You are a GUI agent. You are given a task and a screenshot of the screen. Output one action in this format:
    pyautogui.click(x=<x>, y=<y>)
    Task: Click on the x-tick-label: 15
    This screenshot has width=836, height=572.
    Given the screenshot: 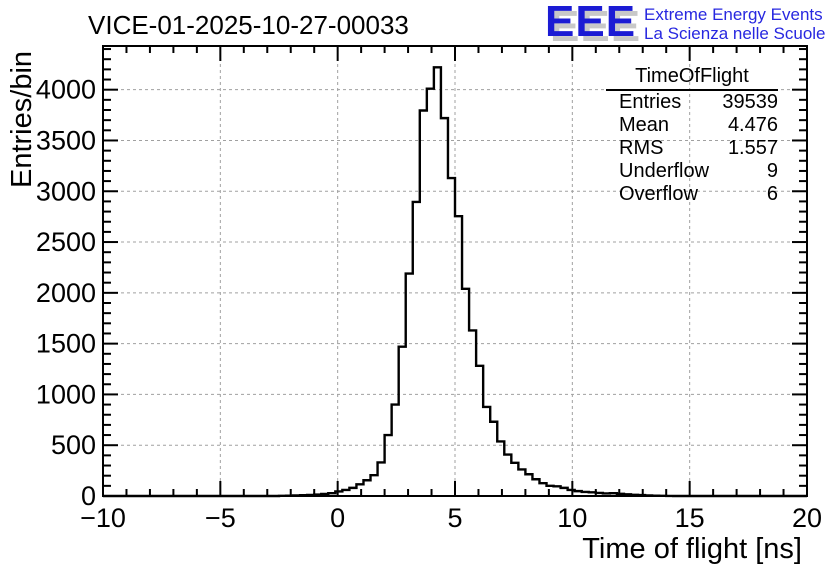 What is the action you would take?
    pyautogui.click(x=690, y=518)
    